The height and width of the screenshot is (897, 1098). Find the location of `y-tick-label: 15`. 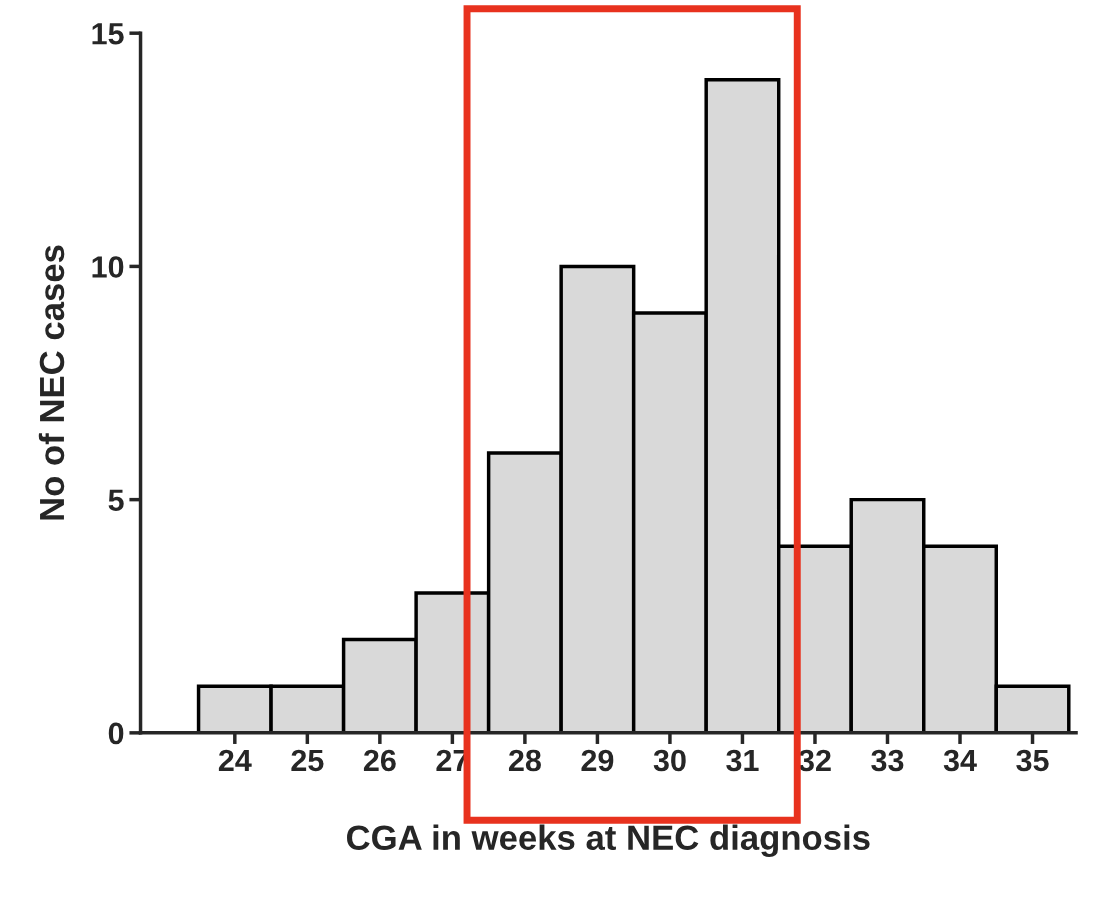

y-tick-label: 15 is located at coordinates (108, 34).